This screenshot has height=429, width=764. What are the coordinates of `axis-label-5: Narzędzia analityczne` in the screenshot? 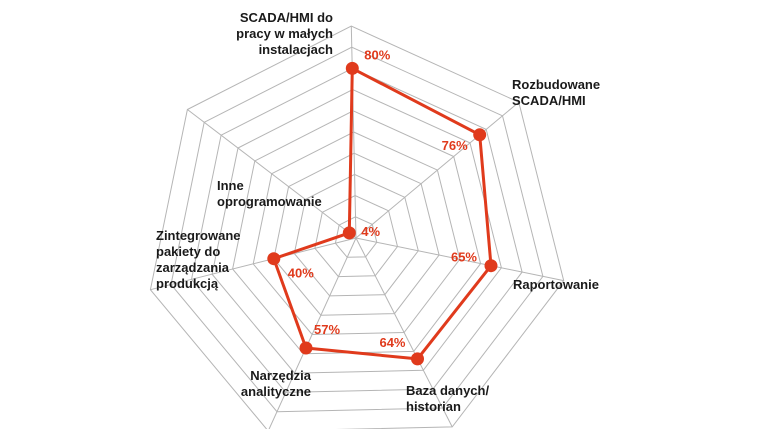 It's located at (276, 383).